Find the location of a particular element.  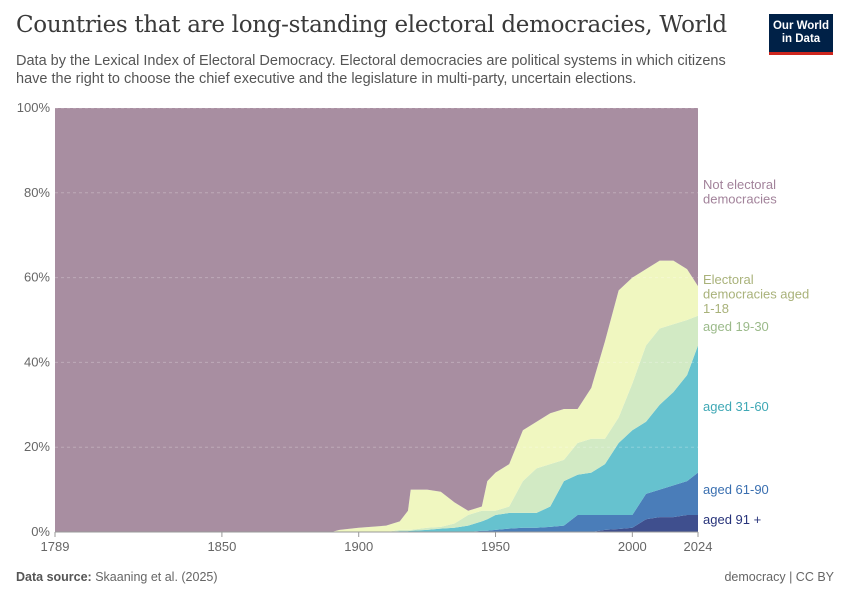

series-label: aged 61-90 is located at coordinates (736, 489).